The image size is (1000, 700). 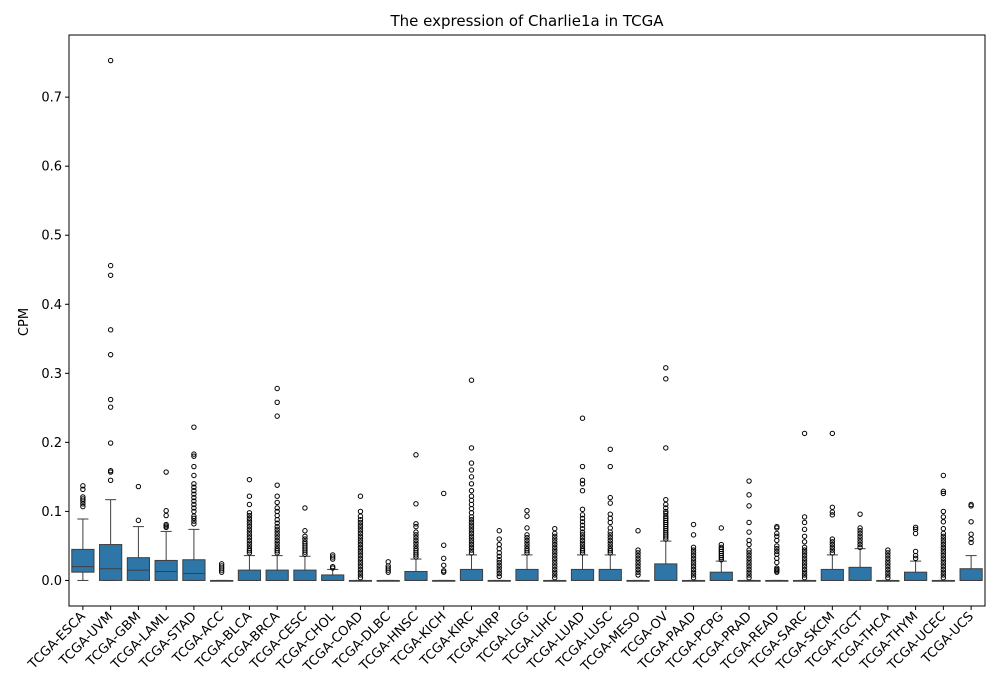 What do you see at coordinates (666, 473) in the screenshot?
I see `box-TCGA-OV` at bounding box center [666, 473].